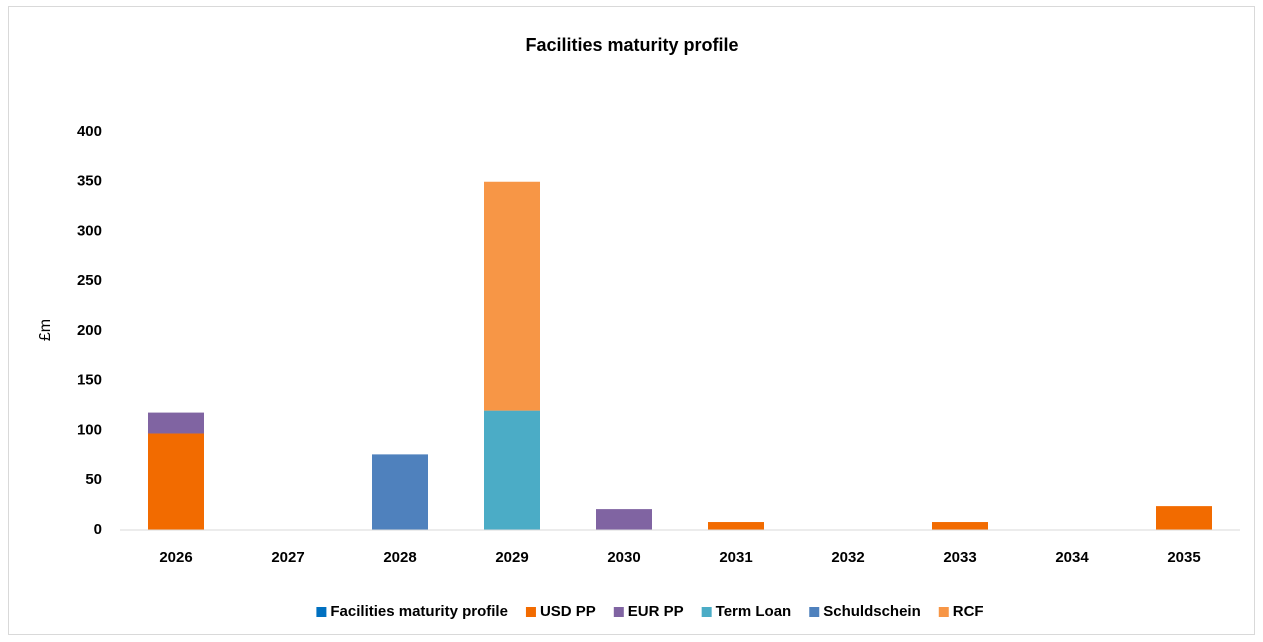 The image size is (1263, 642). What do you see at coordinates (89, 131) in the screenshot?
I see `y-tick-label: 400` at bounding box center [89, 131].